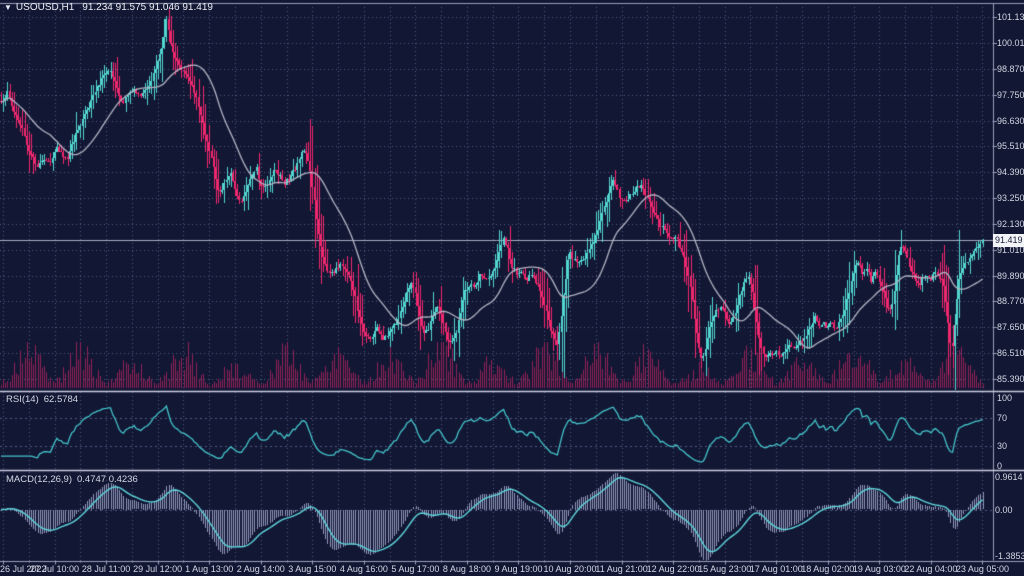  What do you see at coordinates (106, 569) in the screenshot?
I see `time-tick-label: 28 Jul 11:00` at bounding box center [106, 569].